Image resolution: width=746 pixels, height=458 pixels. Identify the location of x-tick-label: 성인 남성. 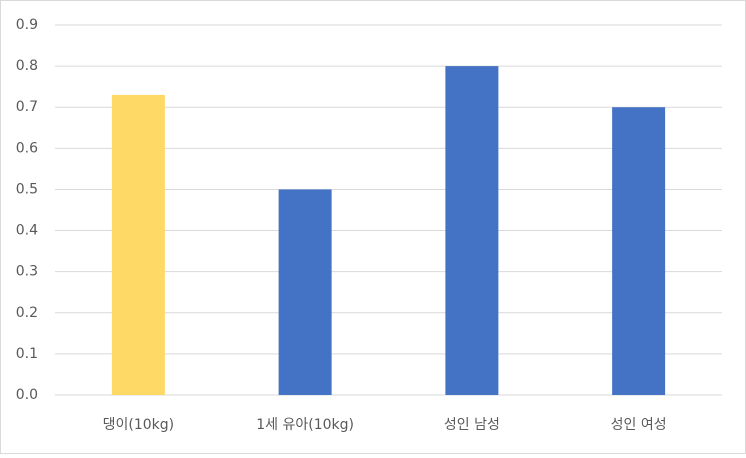
(472, 425).